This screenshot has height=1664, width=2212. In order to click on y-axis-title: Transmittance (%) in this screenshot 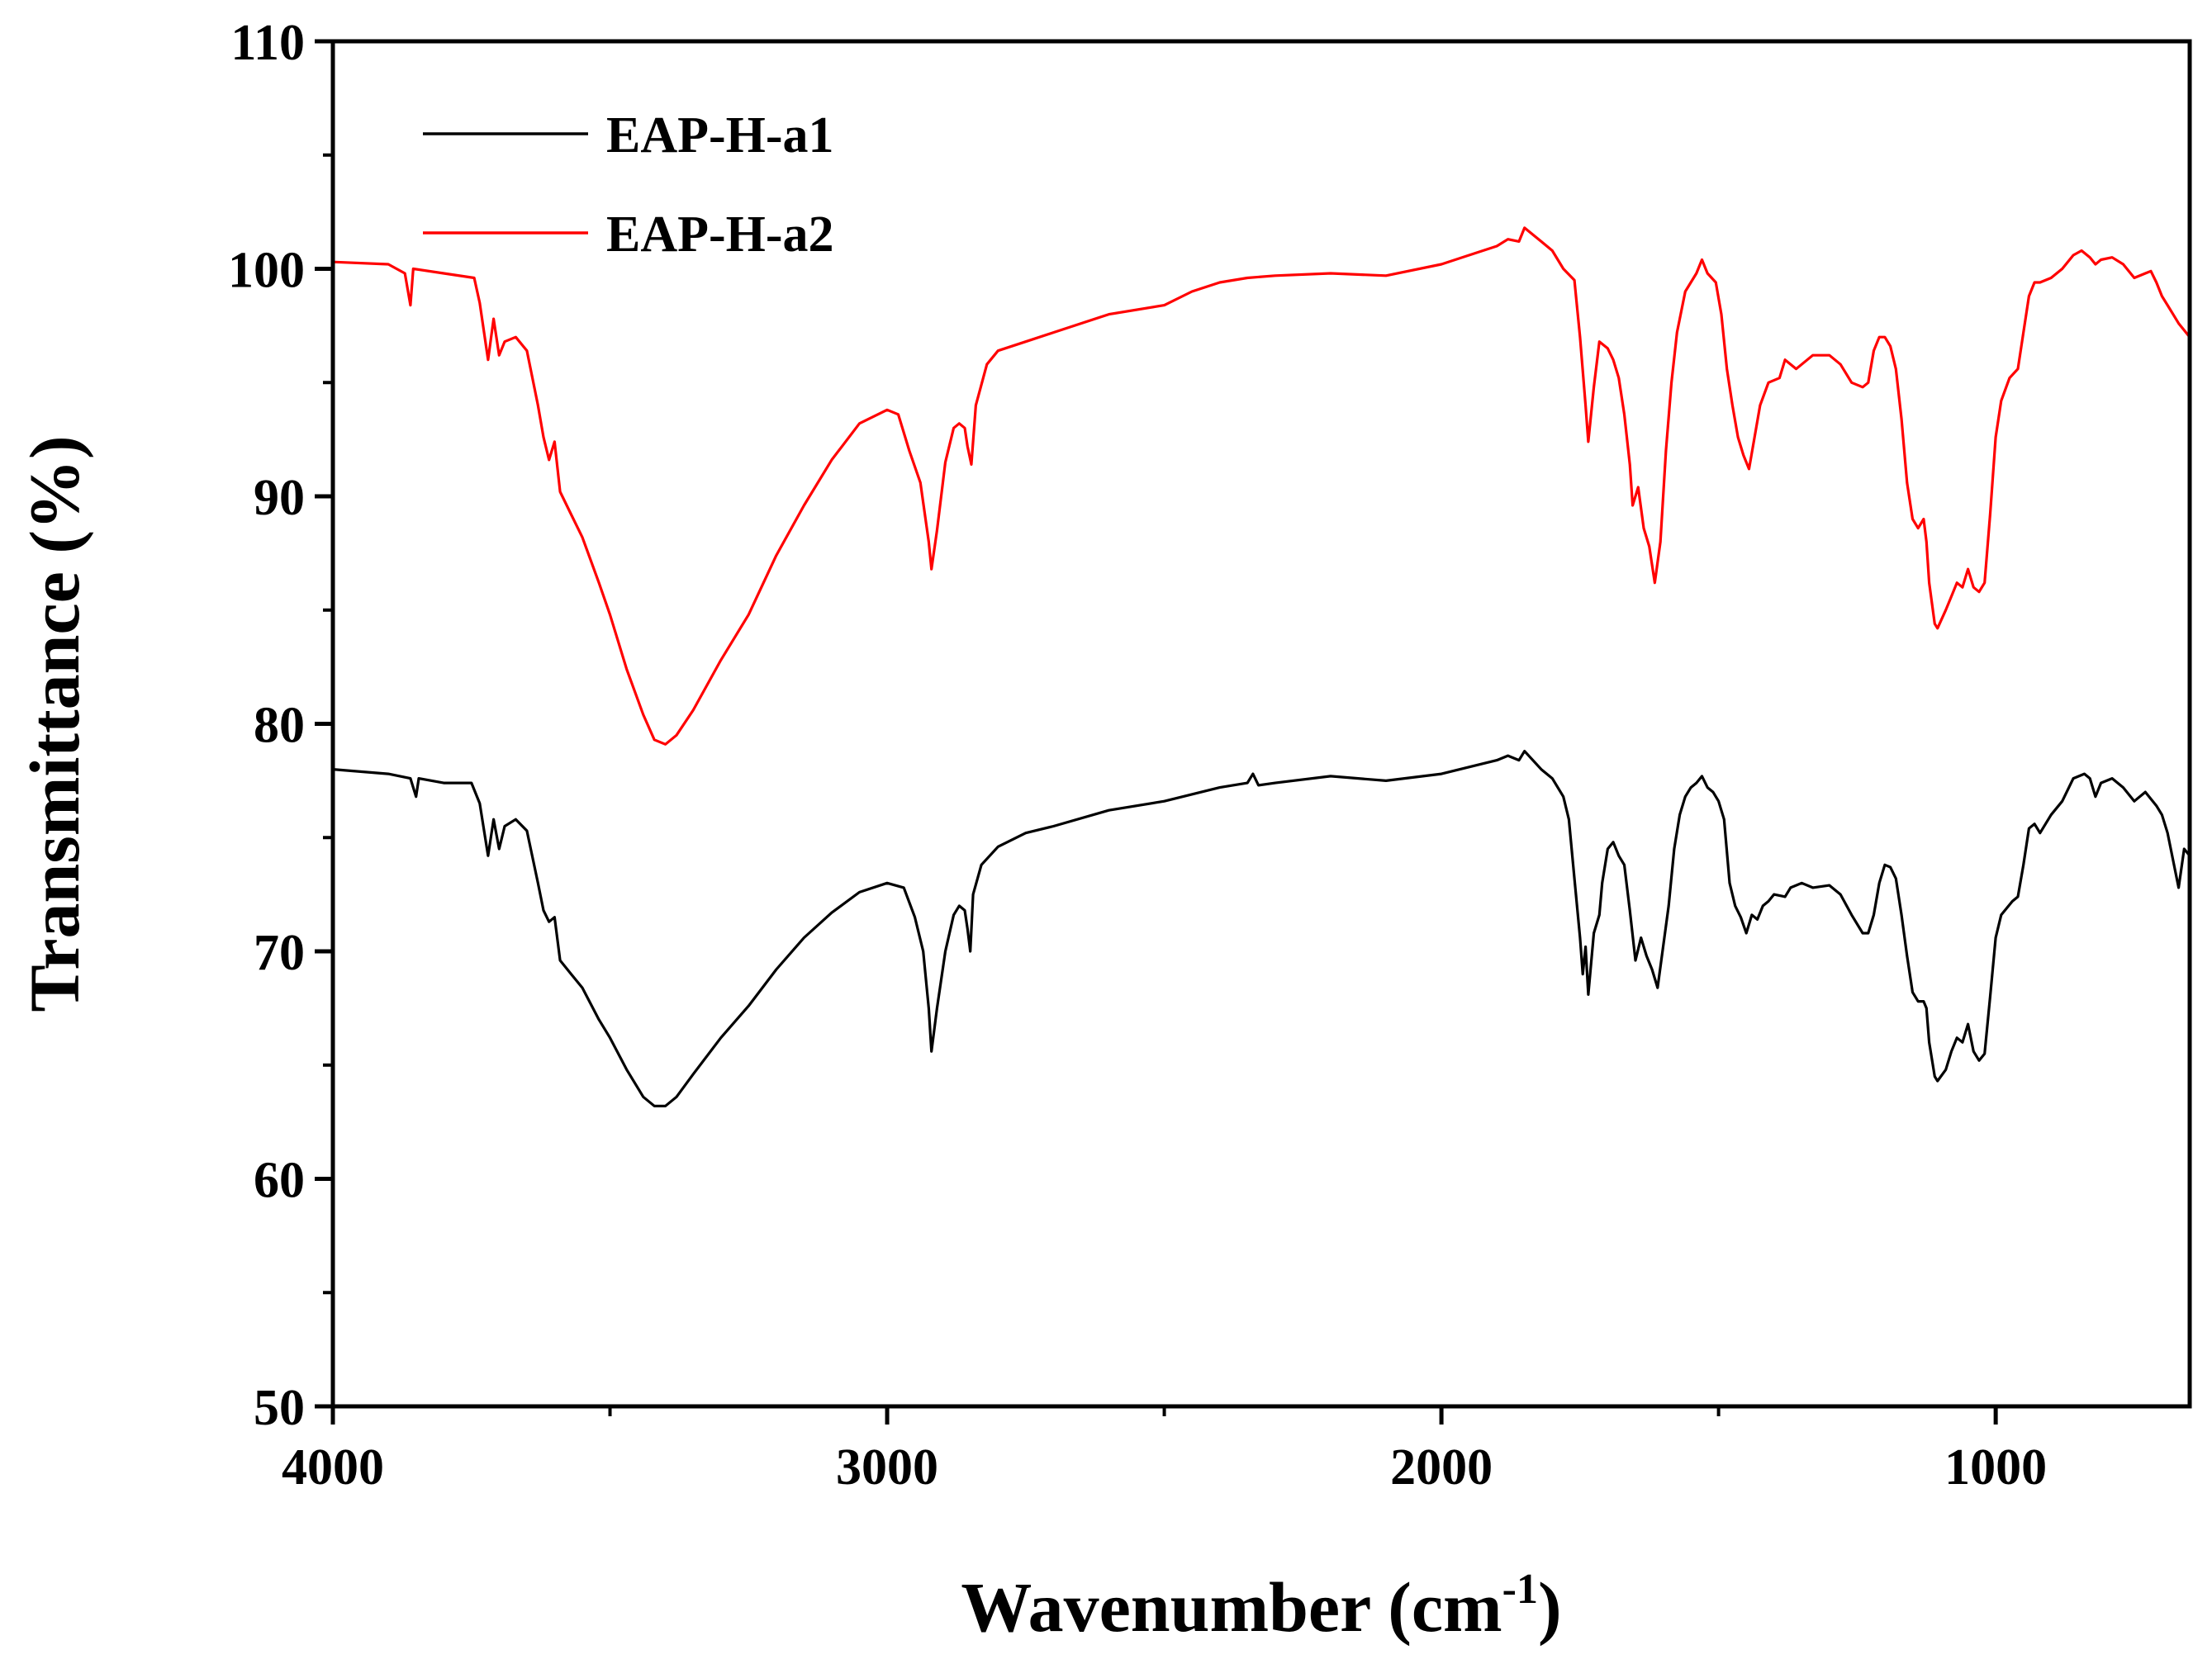, I will do `click(54, 723)`.